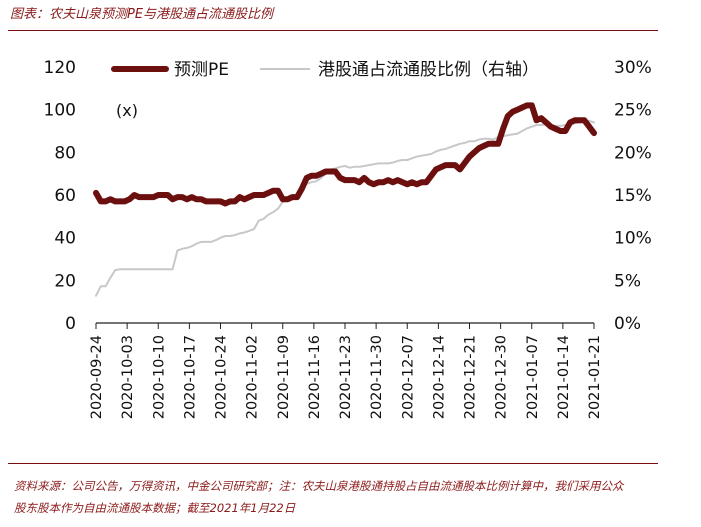 The height and width of the screenshot is (527, 701). What do you see at coordinates (253, 377) in the screenshot?
I see `x-tick-label: 2020-11-02` at bounding box center [253, 377].